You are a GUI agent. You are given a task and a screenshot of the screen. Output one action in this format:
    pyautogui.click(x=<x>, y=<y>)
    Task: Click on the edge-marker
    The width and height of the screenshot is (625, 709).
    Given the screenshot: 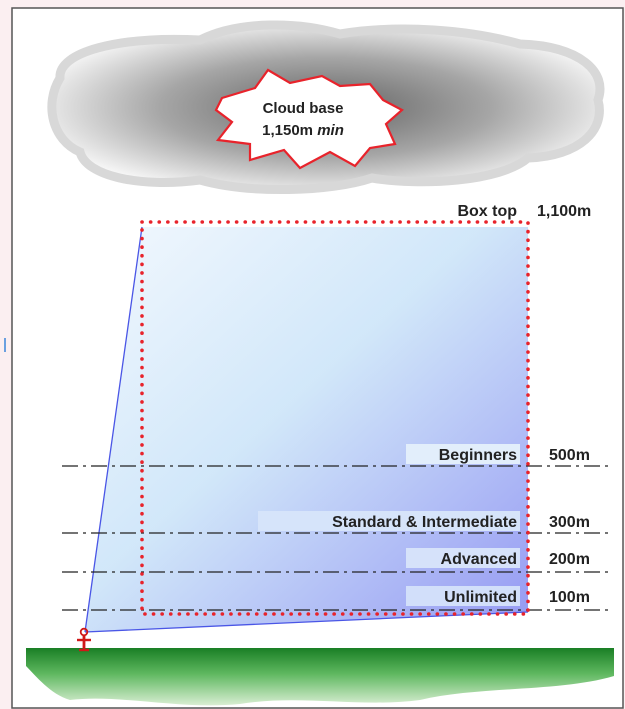 What is the action you would take?
    pyautogui.click(x=5, y=345)
    